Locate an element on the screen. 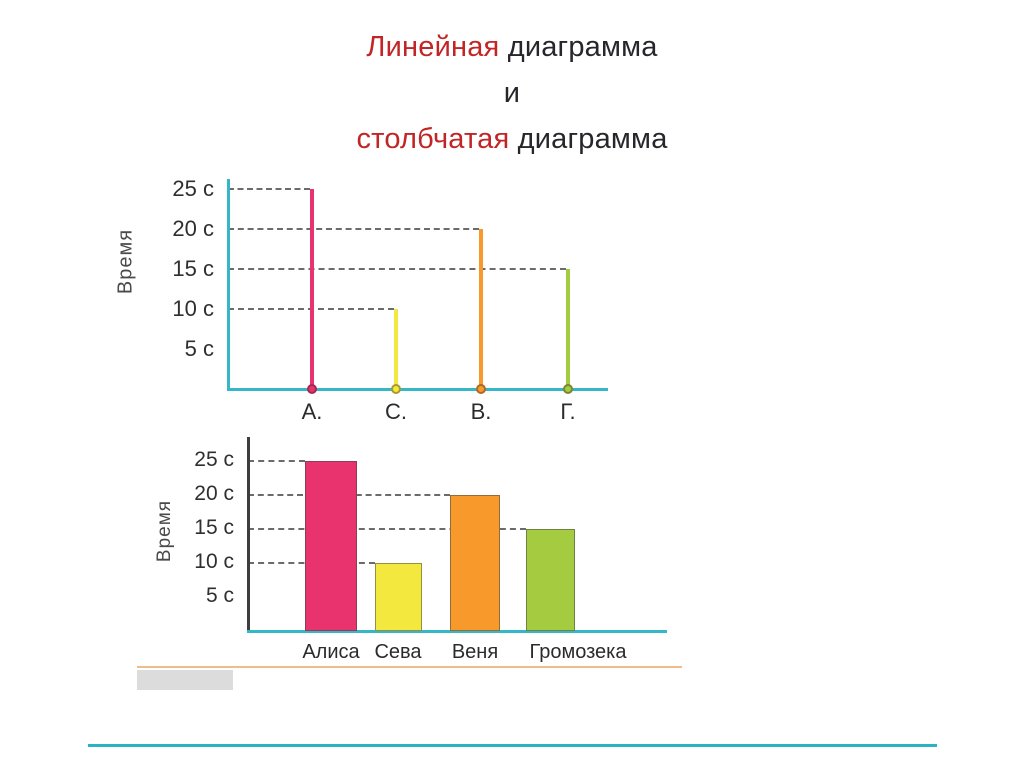 Image resolution: width=1024 pixels, height=767 pixels. slide-accent-line is located at coordinates (512, 745).